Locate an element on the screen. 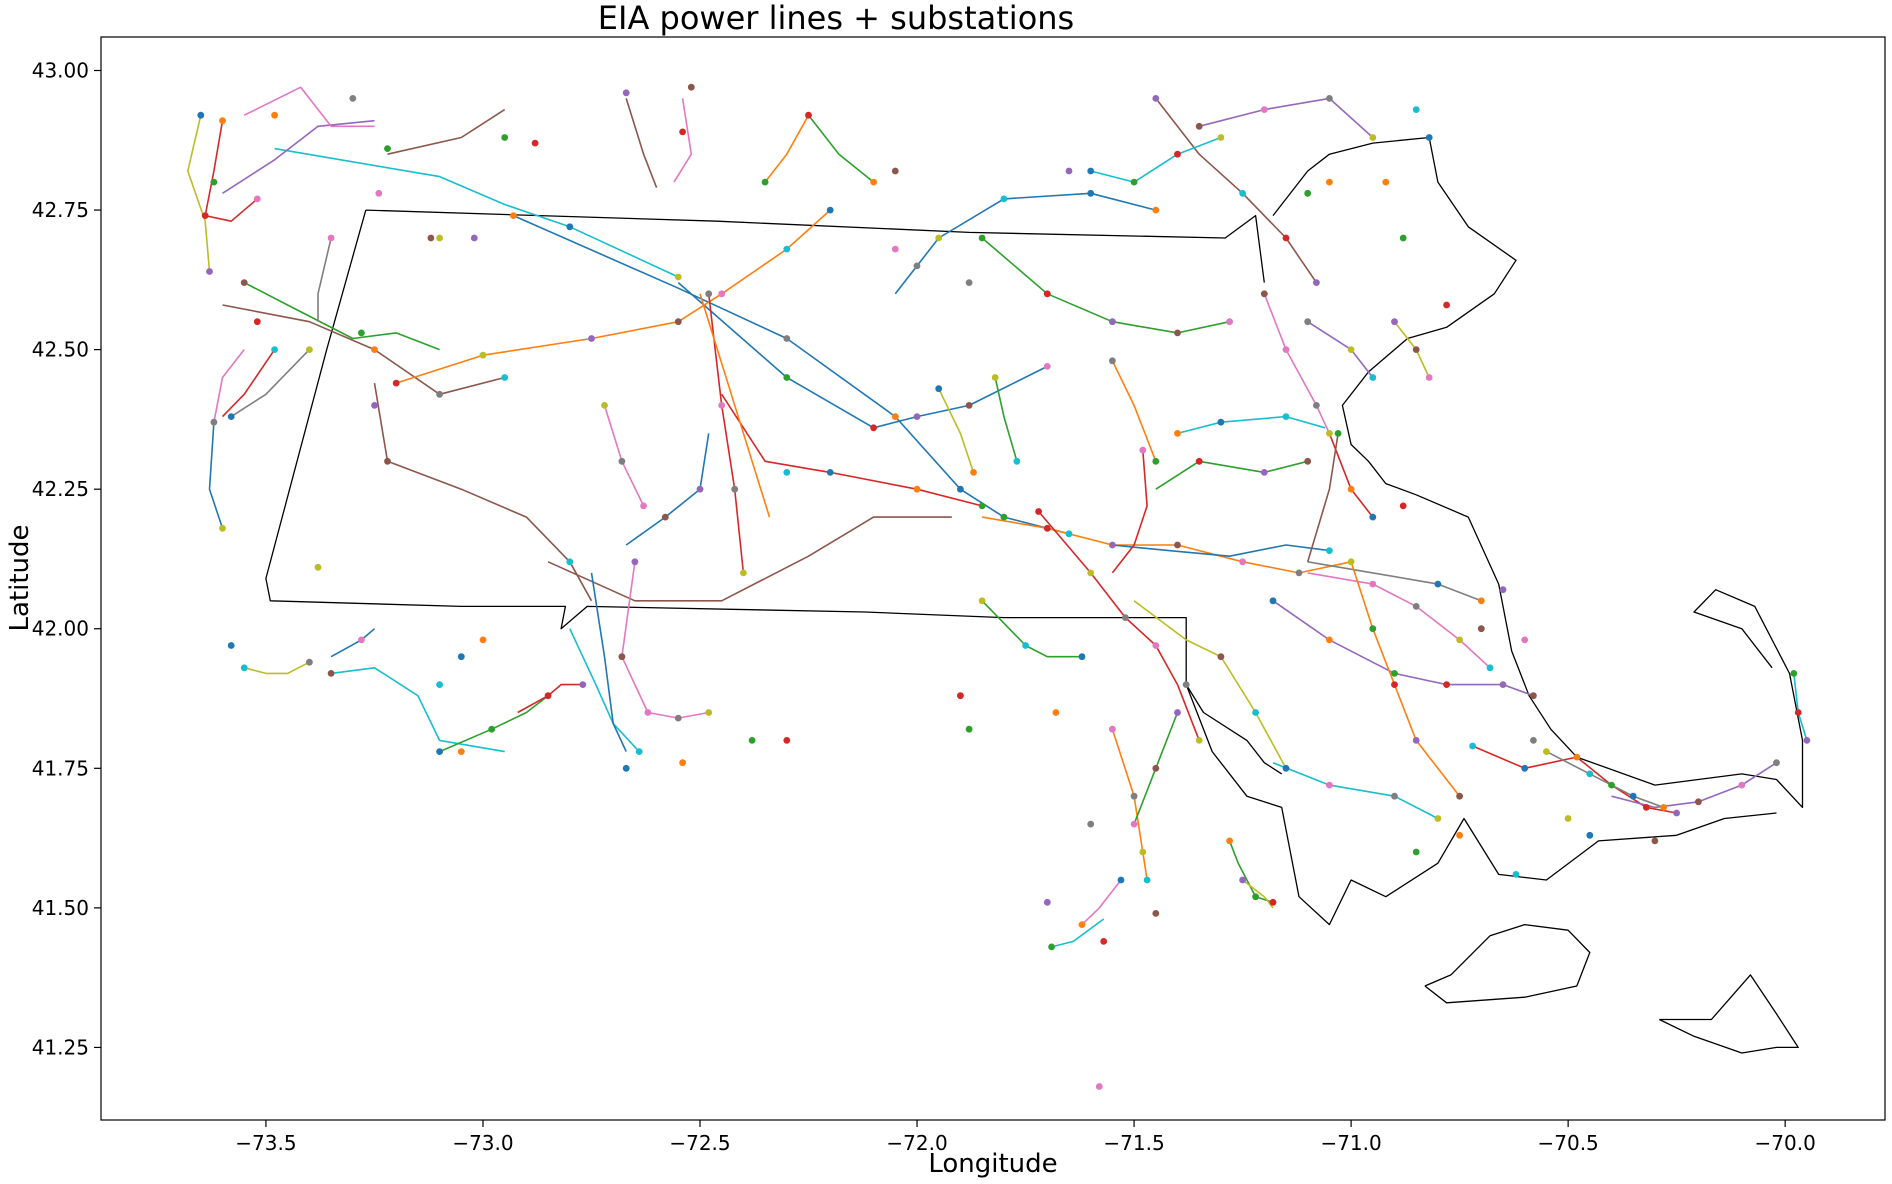  y-tick-label: 42.00 is located at coordinates (60, 629).